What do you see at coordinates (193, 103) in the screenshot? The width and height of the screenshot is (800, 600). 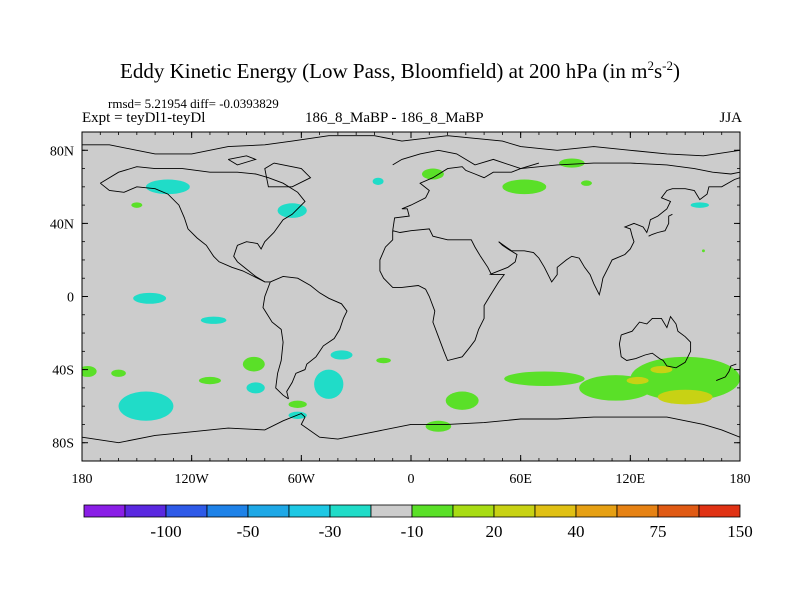 I see `stats-label: rmsd= 5.21954 diff= -0.0393829` at bounding box center [193, 103].